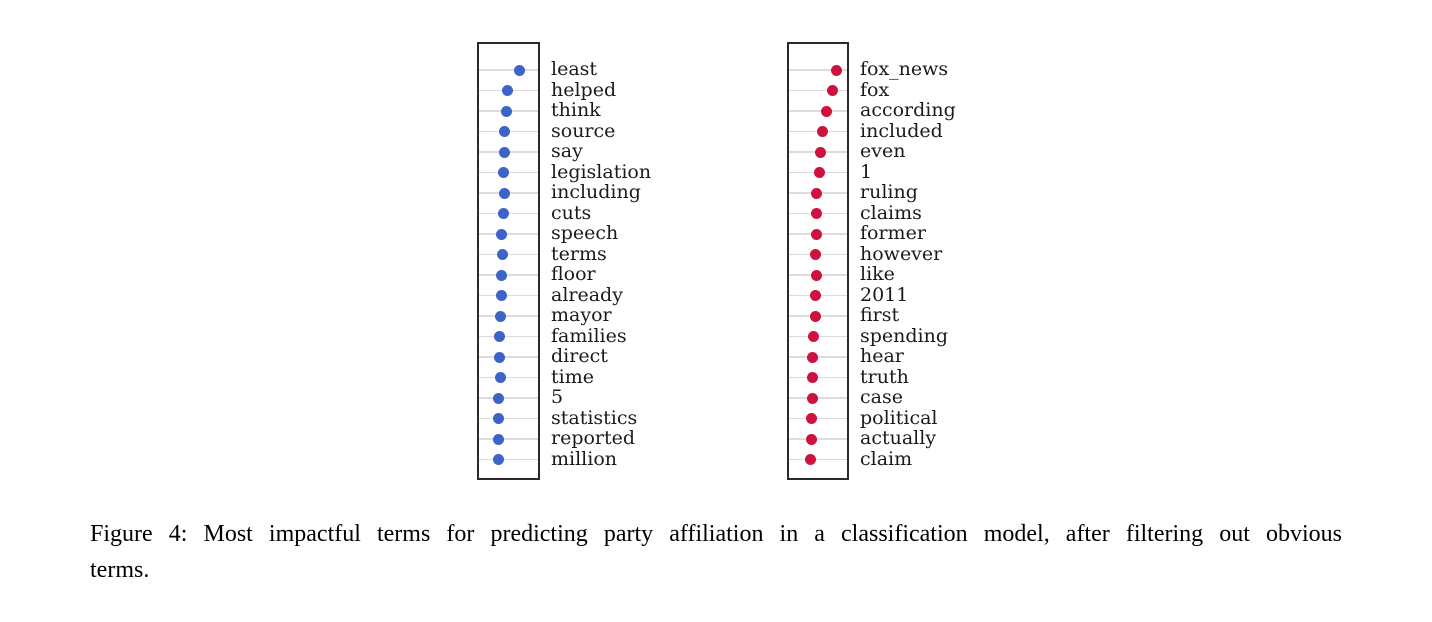 The height and width of the screenshot is (622, 1432). I want to click on data-point-case, so click(813, 398).